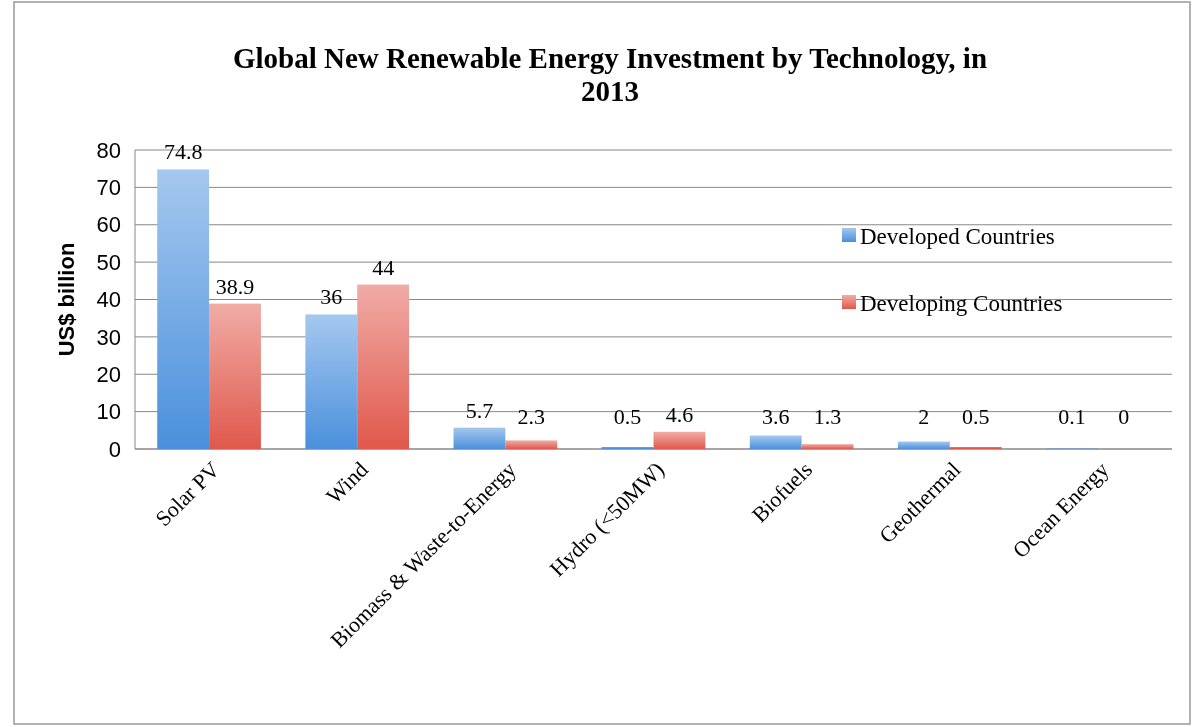 The width and height of the screenshot is (1196, 727). What do you see at coordinates (679, 414) in the screenshot?
I see `data-label: 4.6` at bounding box center [679, 414].